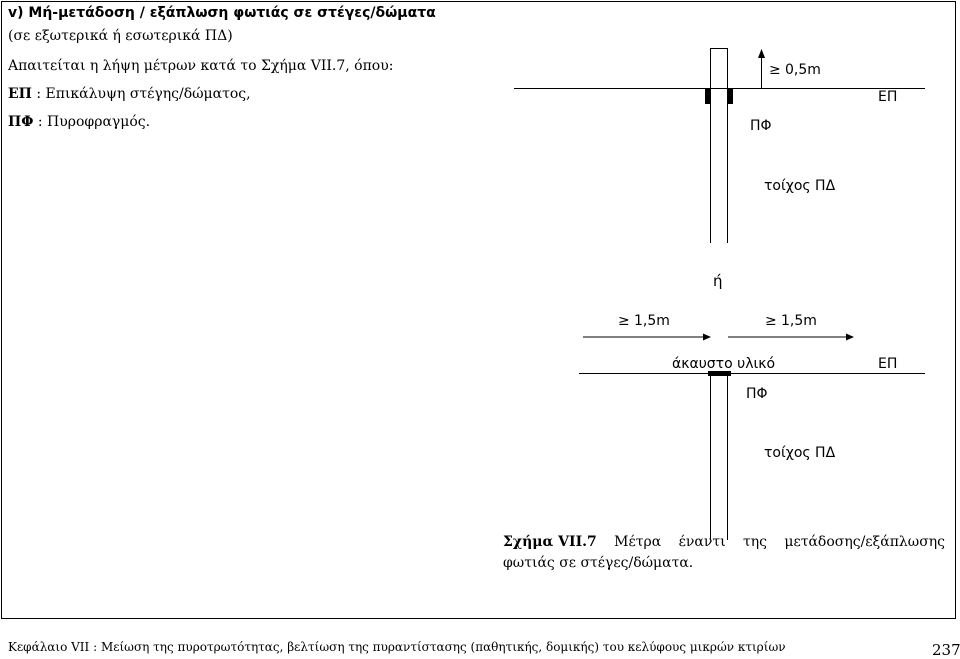  What do you see at coordinates (888, 97) in the screenshot?
I see `top-roof-label: ΕΠ` at bounding box center [888, 97].